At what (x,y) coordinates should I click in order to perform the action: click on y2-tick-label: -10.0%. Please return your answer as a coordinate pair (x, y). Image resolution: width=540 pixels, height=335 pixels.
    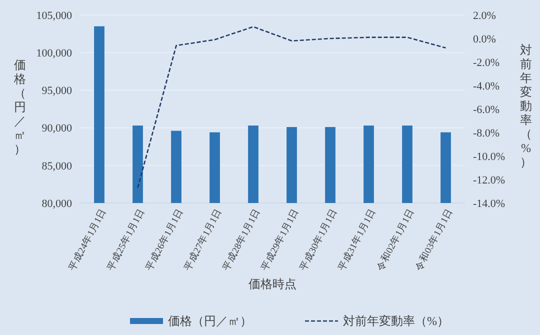
    Looking at the image, I should click on (489, 156).